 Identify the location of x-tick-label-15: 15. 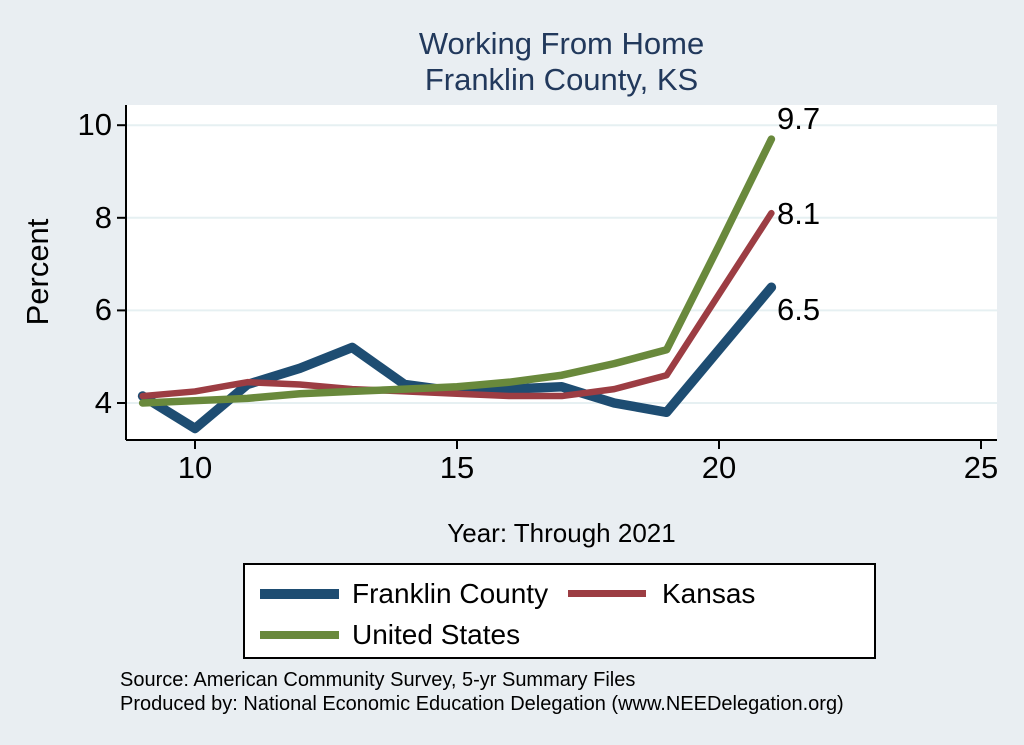
(457, 467).